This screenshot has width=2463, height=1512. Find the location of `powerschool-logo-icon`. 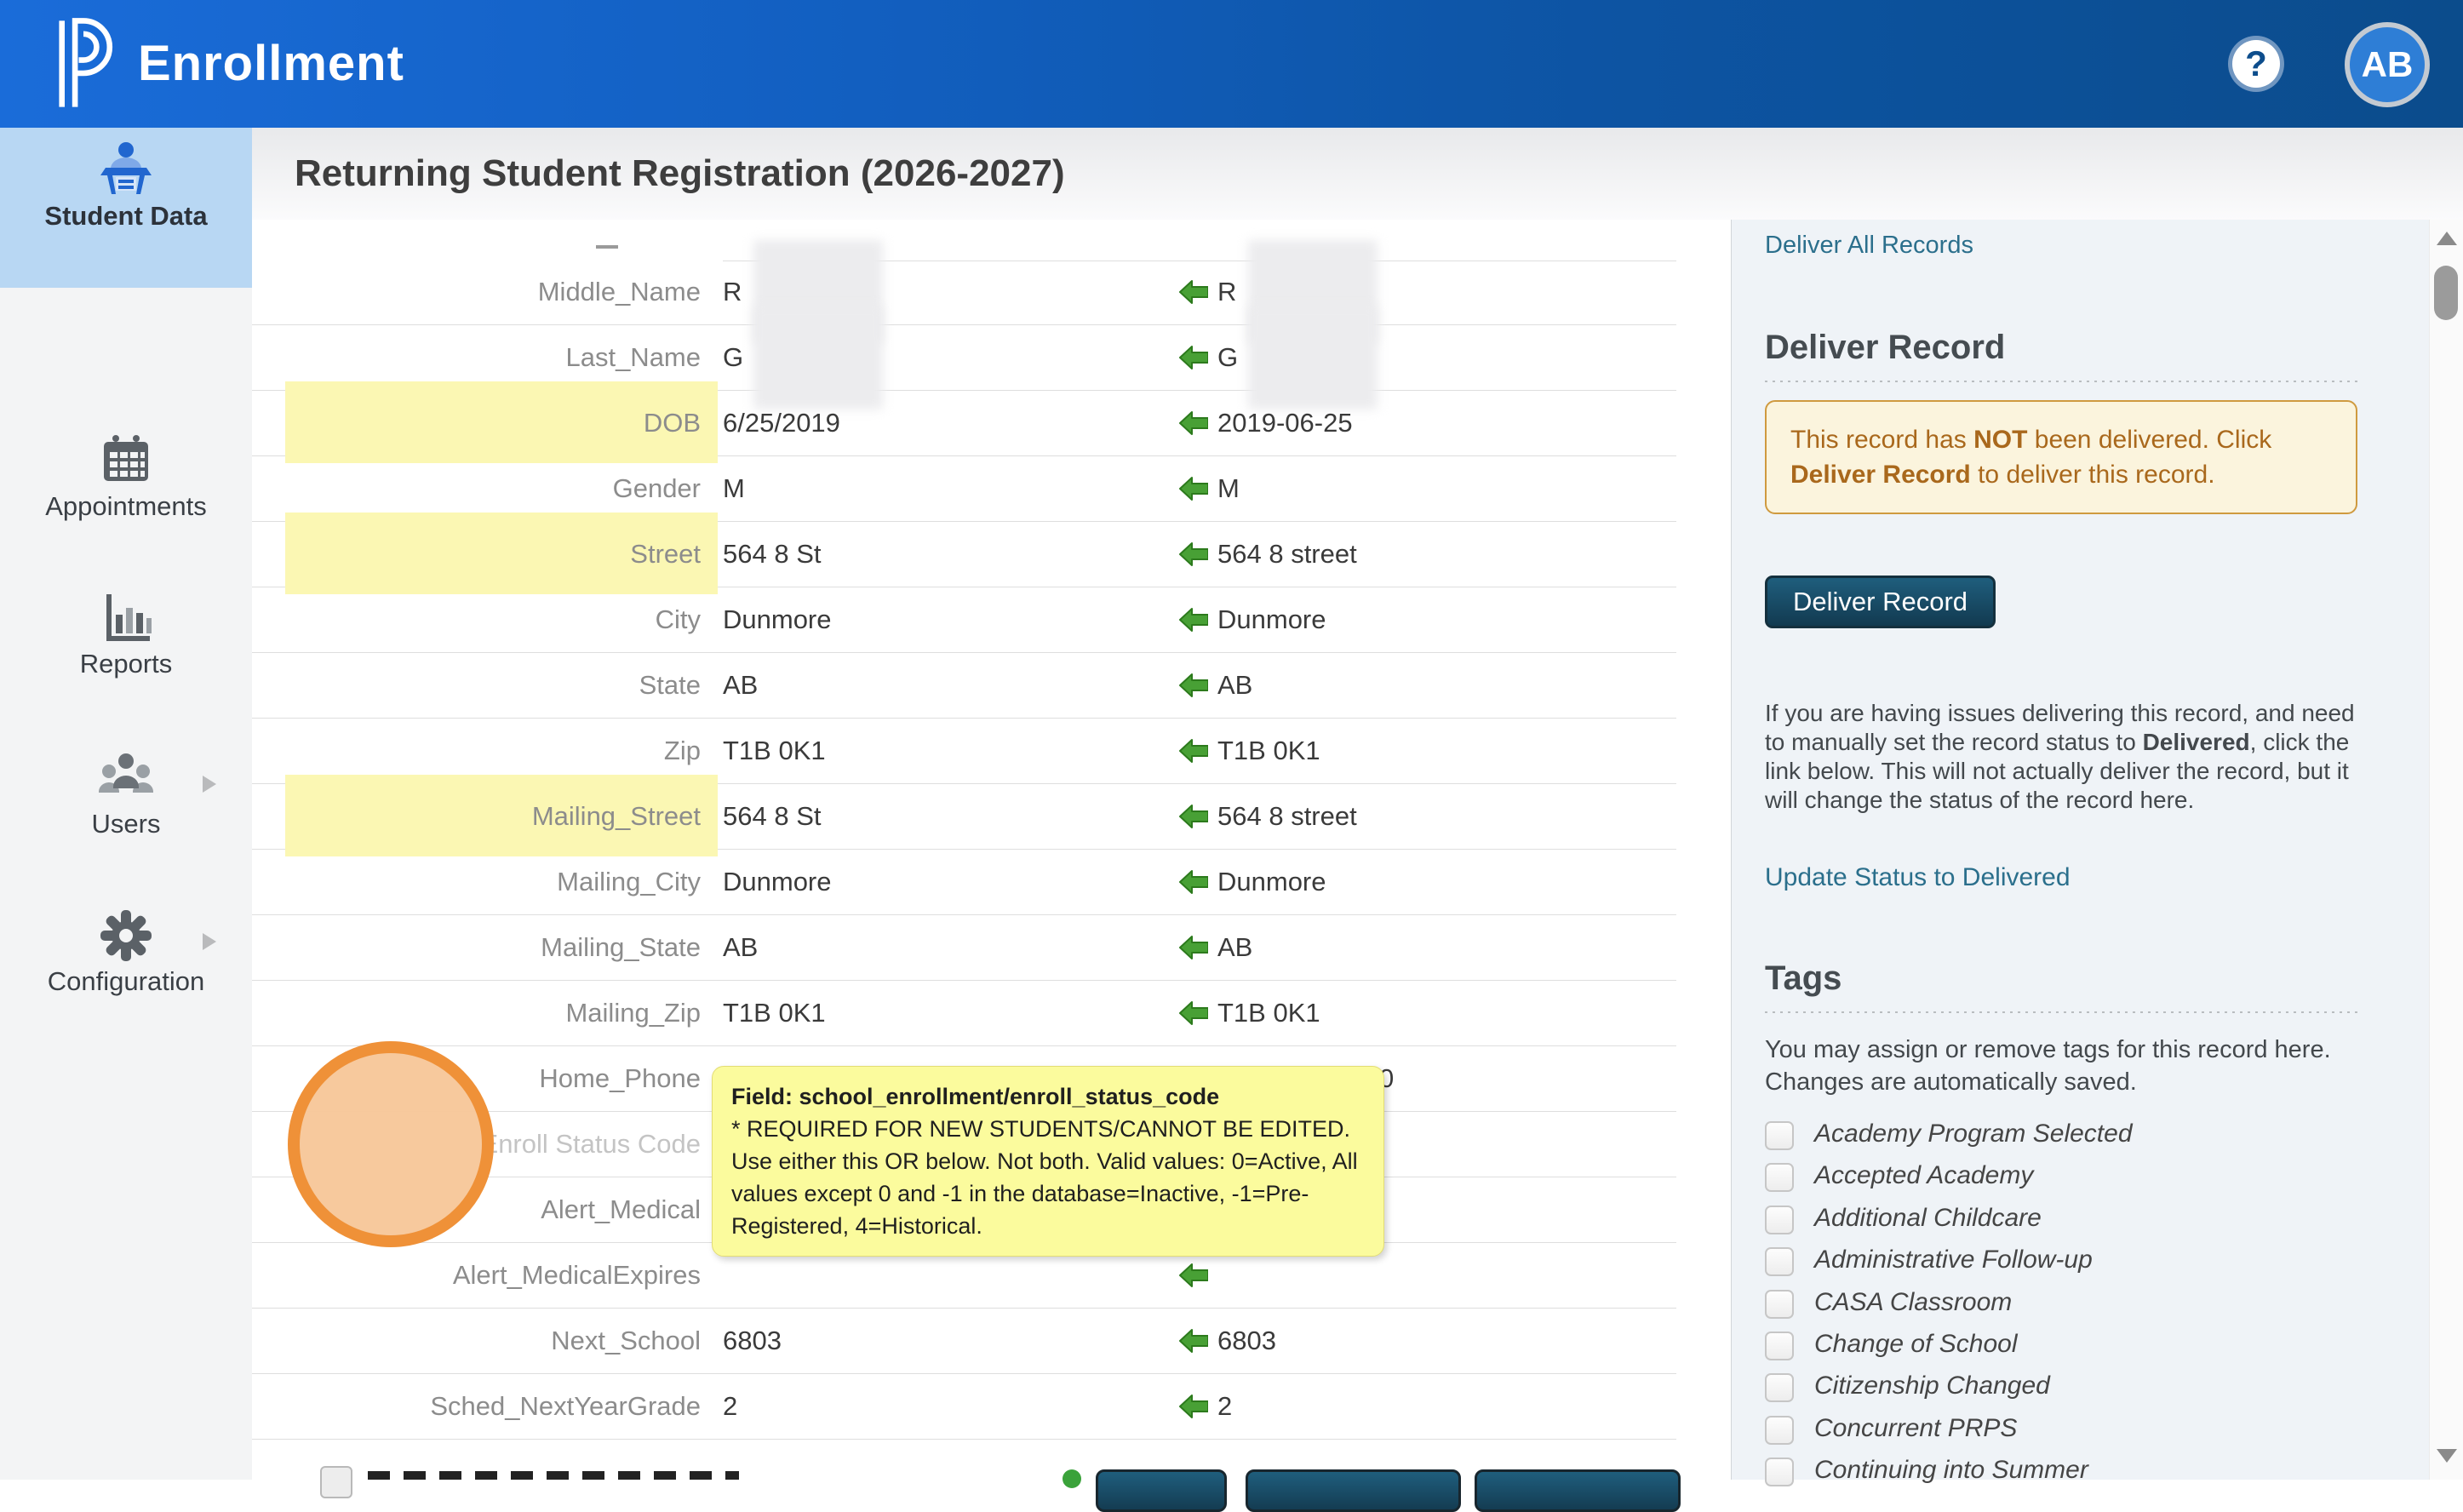

powerschool-logo-icon is located at coordinates (86, 62).